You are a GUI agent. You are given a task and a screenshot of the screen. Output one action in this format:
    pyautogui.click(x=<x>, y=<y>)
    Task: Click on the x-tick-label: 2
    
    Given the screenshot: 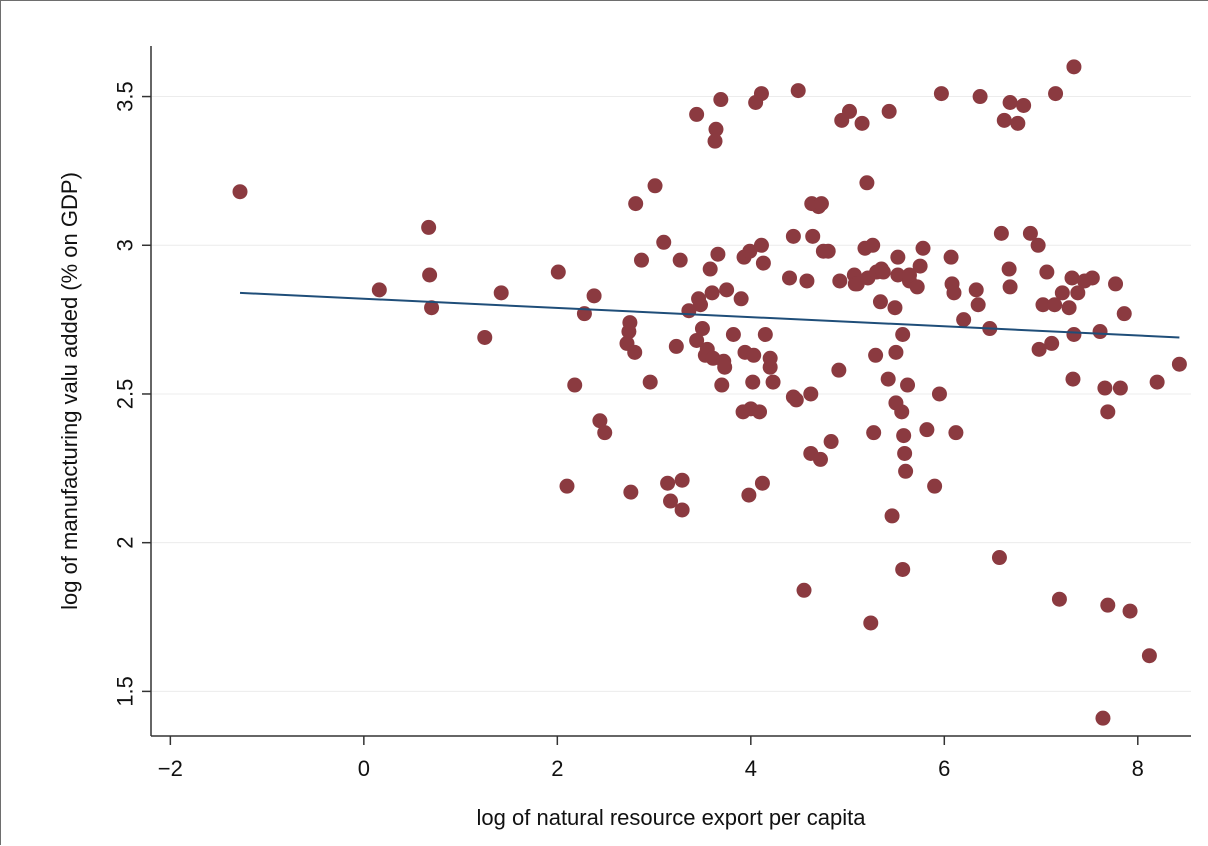 What is the action you would take?
    pyautogui.click(x=557, y=768)
    